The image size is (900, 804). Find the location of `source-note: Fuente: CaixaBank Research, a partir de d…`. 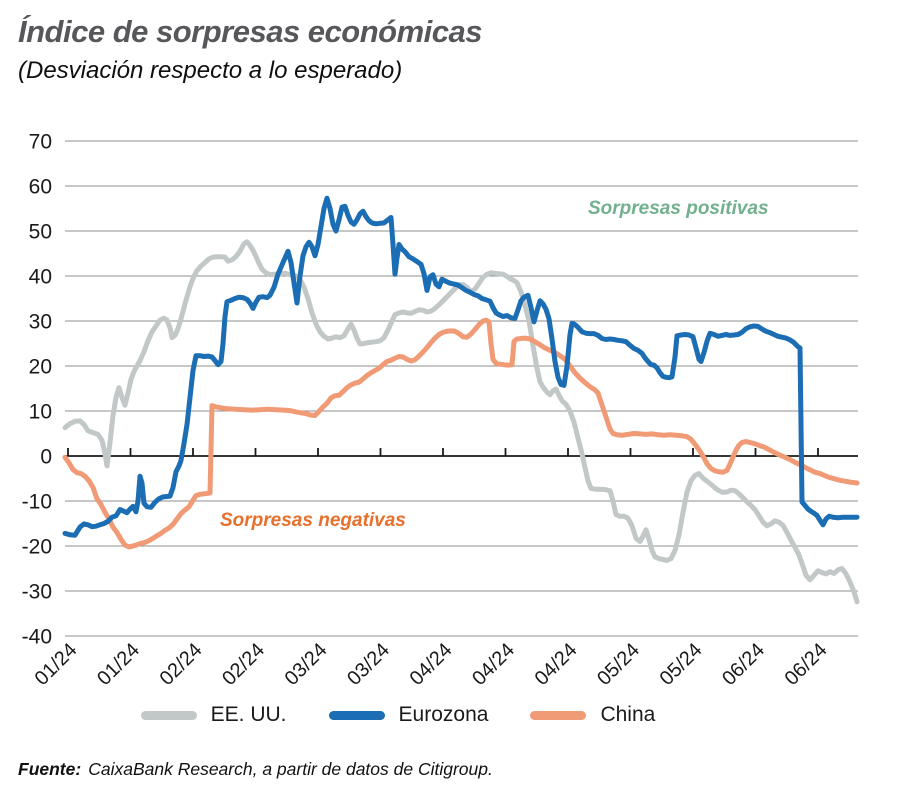

source-note: Fuente: CaixaBank Research, a partir de d… is located at coordinates (255, 769).